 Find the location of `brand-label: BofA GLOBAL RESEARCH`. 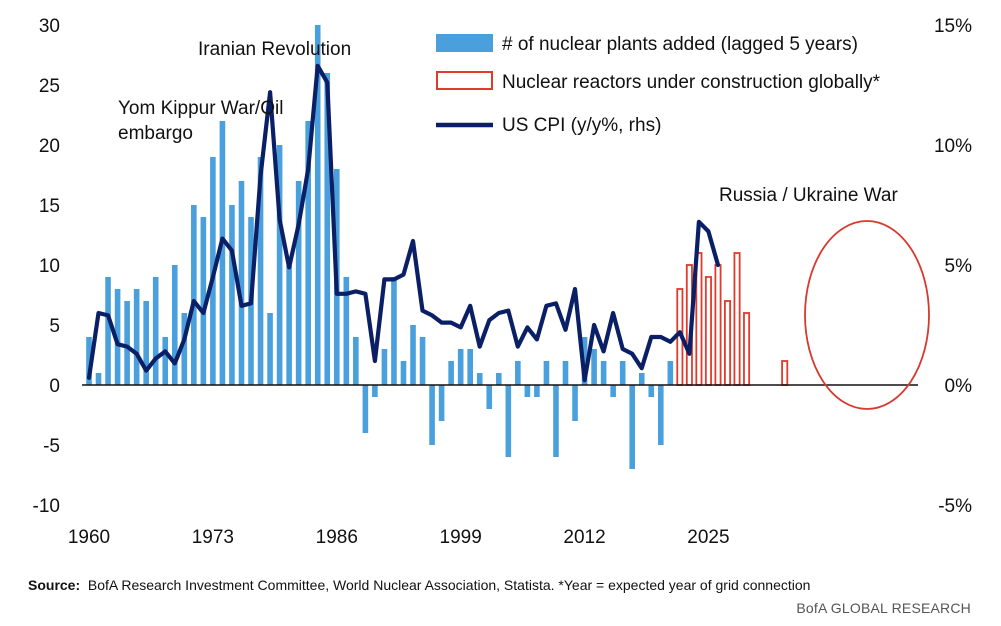

brand-label: BofA GLOBAL RESEARCH is located at coordinates (883, 608).